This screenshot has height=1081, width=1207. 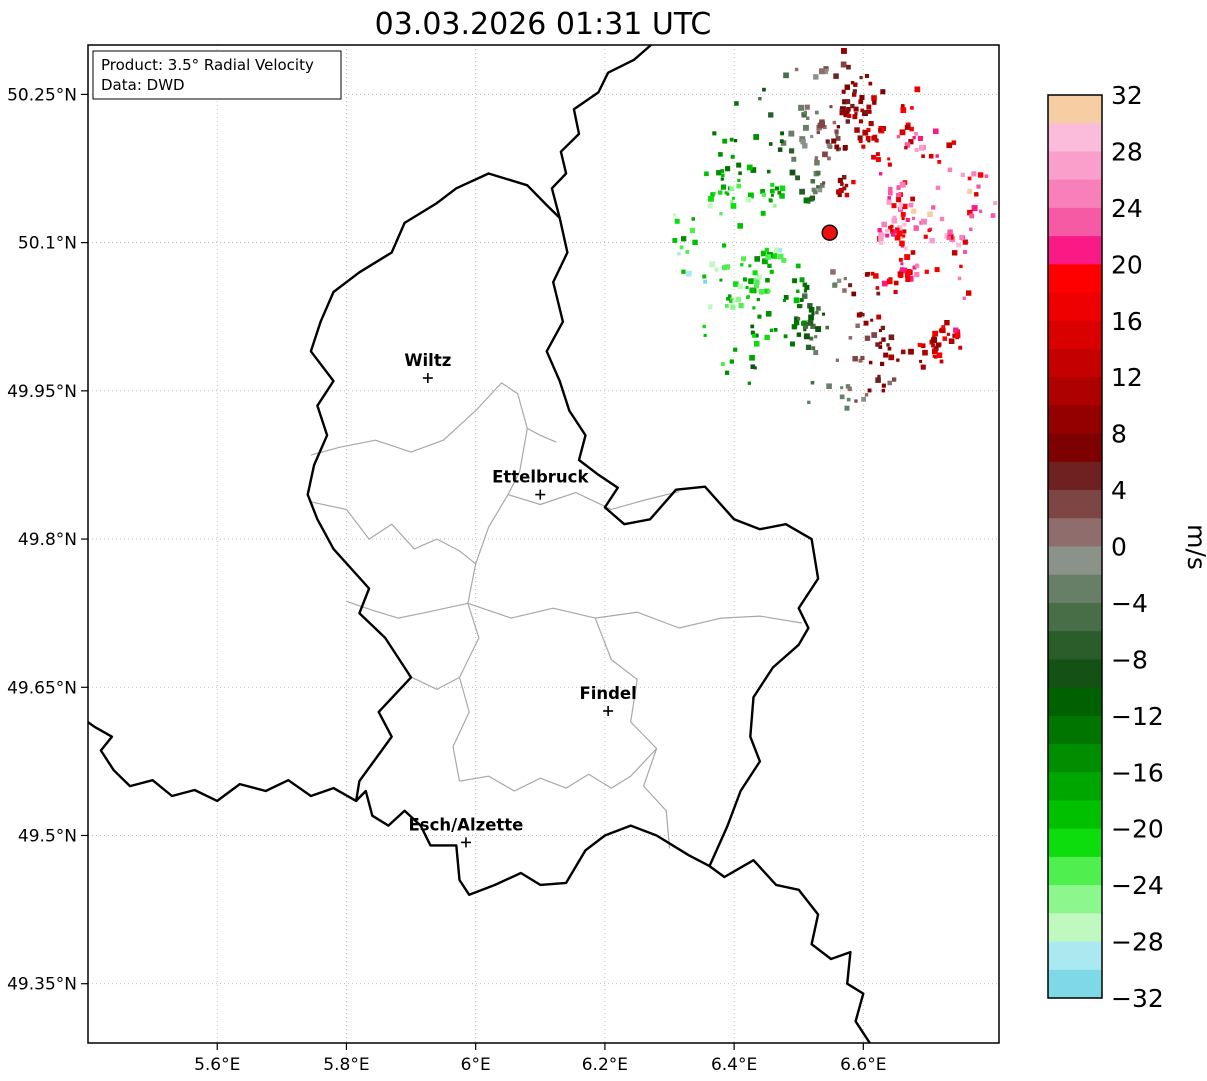 What do you see at coordinates (217, 75) in the screenshot?
I see `product-info-box: Product: 3.5° Radial Velocity Data: DWD` at bounding box center [217, 75].